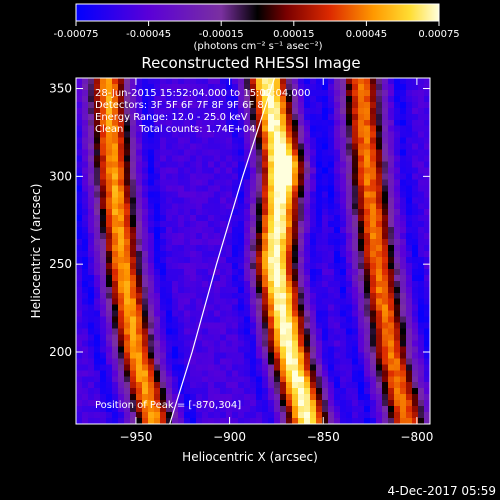 The width and height of the screenshot is (500, 500). What do you see at coordinates (171, 117) in the screenshot?
I see `info-line-energy: Energy Range: 12.0 - 25.0 keV` at bounding box center [171, 117].